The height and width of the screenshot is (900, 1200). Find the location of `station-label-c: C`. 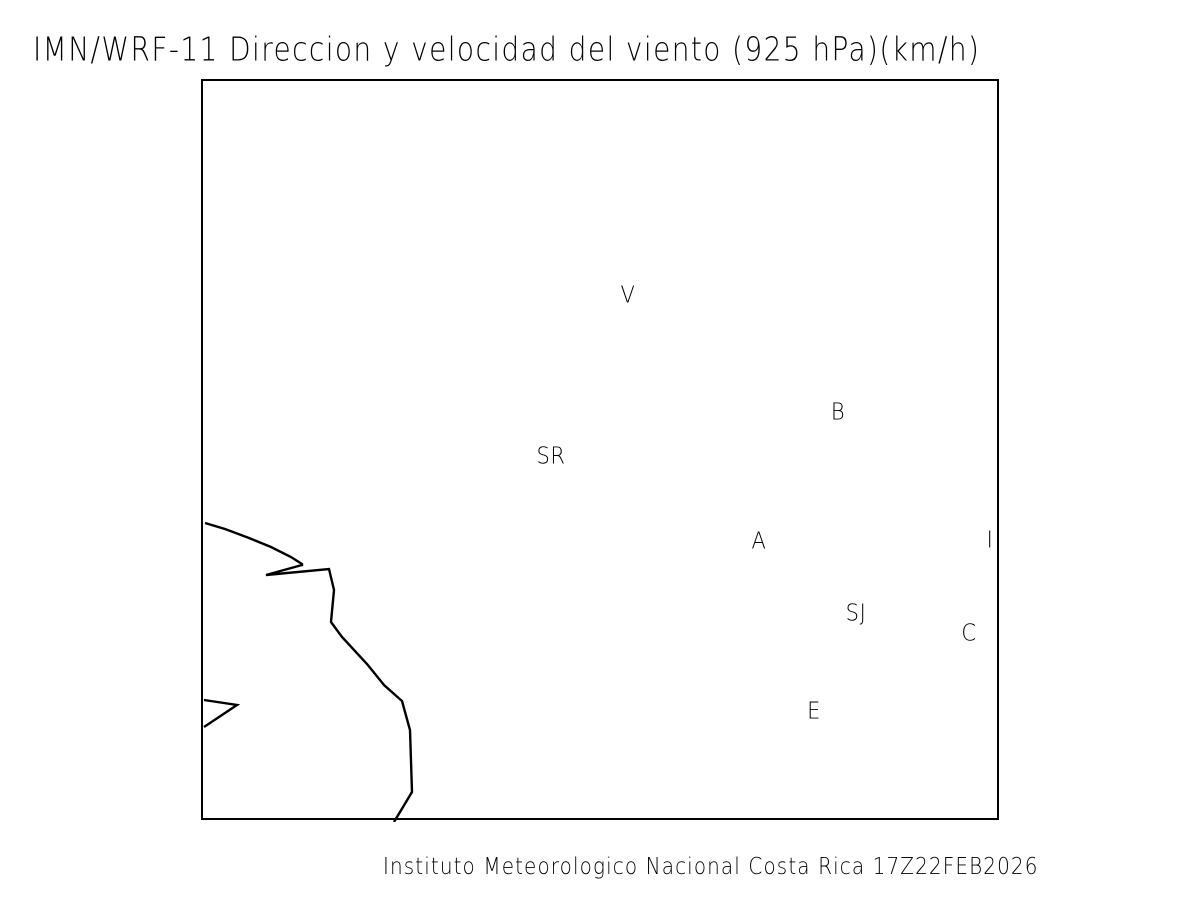

station-label-c: C is located at coordinates (969, 633).